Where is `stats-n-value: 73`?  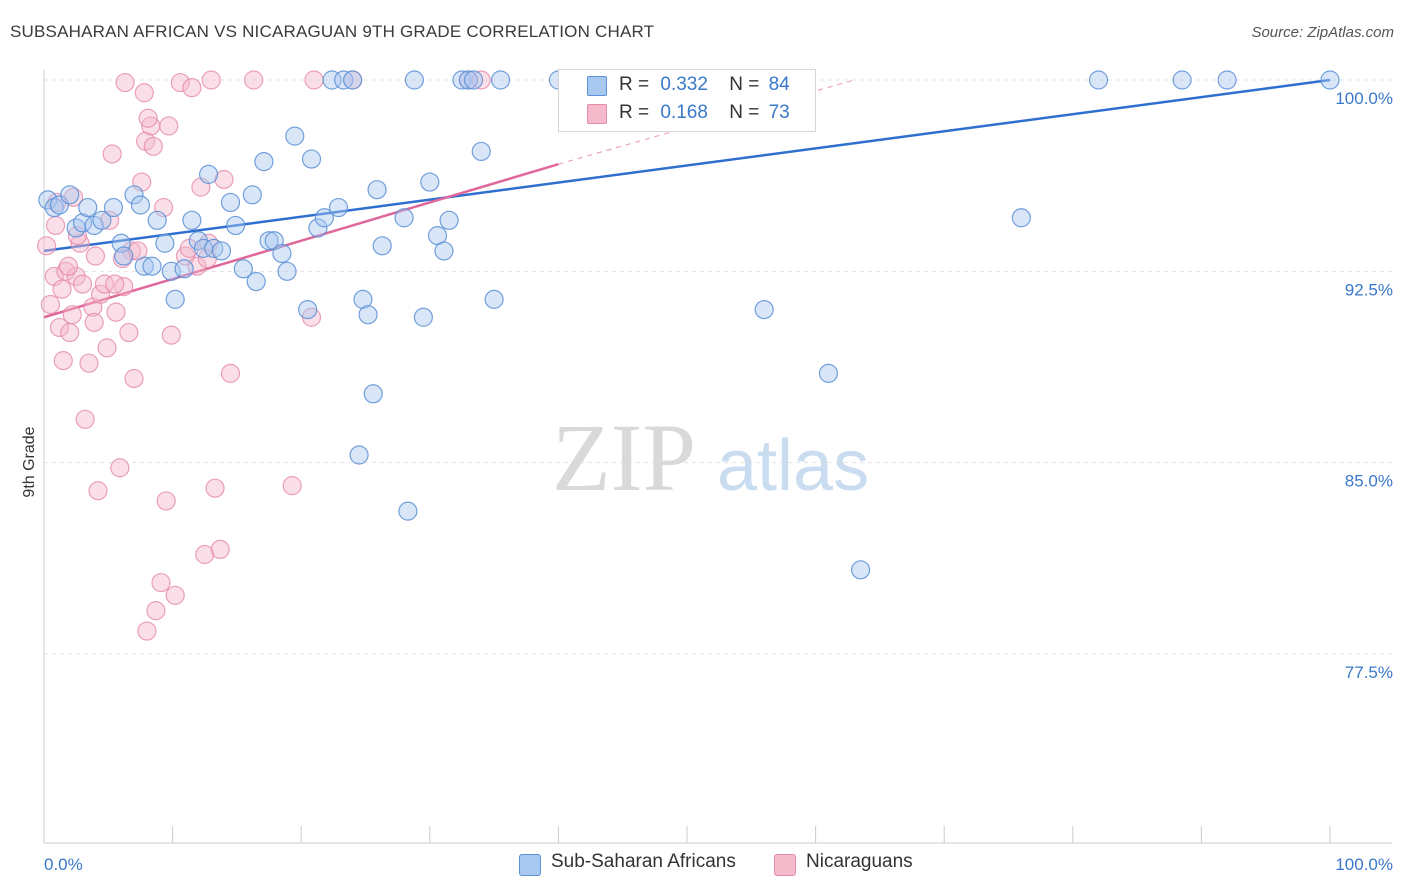
stats-n-value: 73 is located at coordinates (779, 112).